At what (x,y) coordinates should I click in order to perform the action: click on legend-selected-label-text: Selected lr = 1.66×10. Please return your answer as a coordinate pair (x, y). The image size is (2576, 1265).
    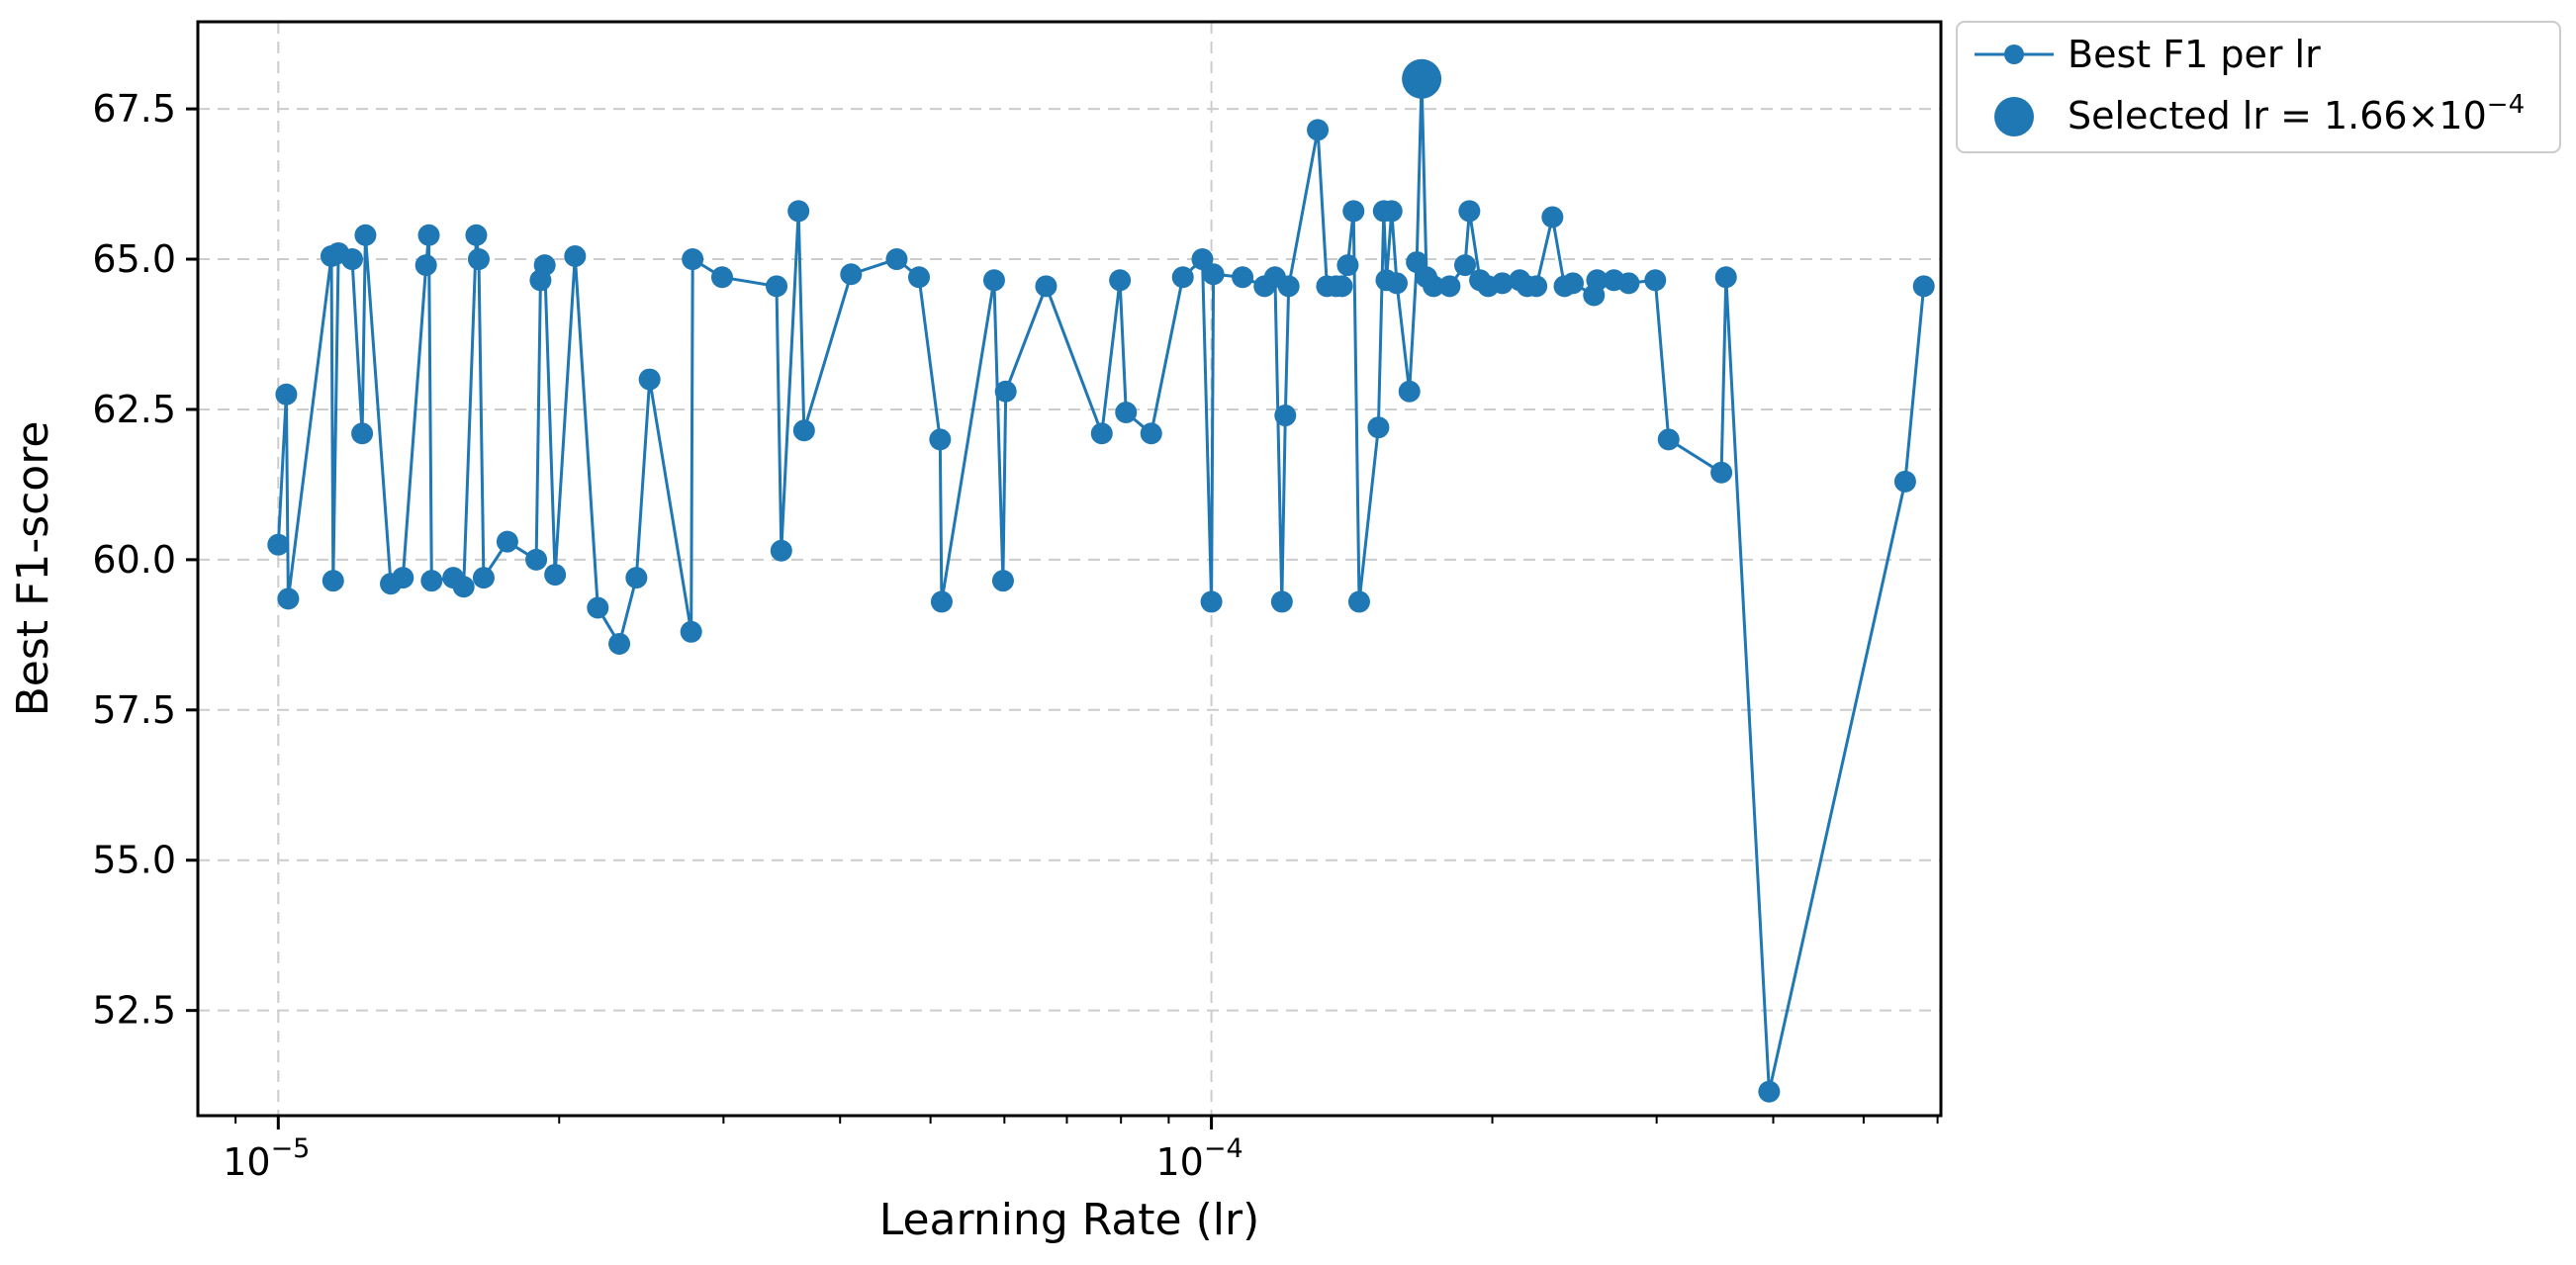
    Looking at the image, I should click on (2278, 115).